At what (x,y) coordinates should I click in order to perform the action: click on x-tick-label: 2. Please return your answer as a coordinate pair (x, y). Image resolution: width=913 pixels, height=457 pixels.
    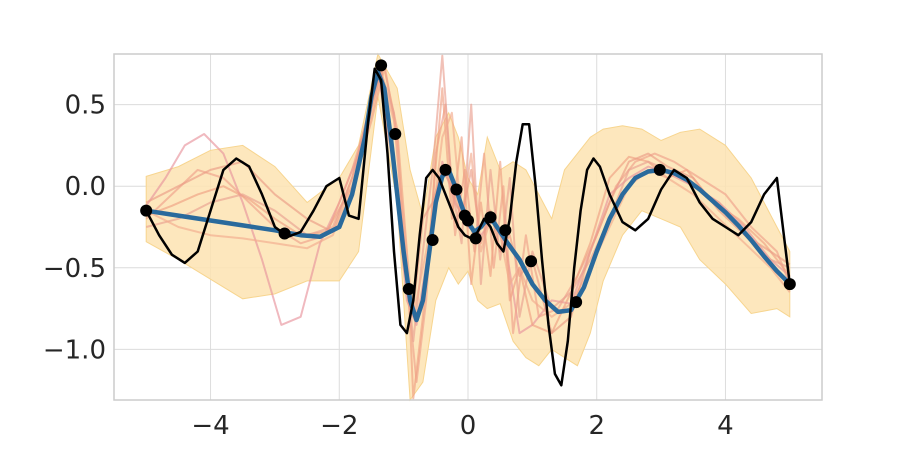
    Looking at the image, I should click on (596, 426).